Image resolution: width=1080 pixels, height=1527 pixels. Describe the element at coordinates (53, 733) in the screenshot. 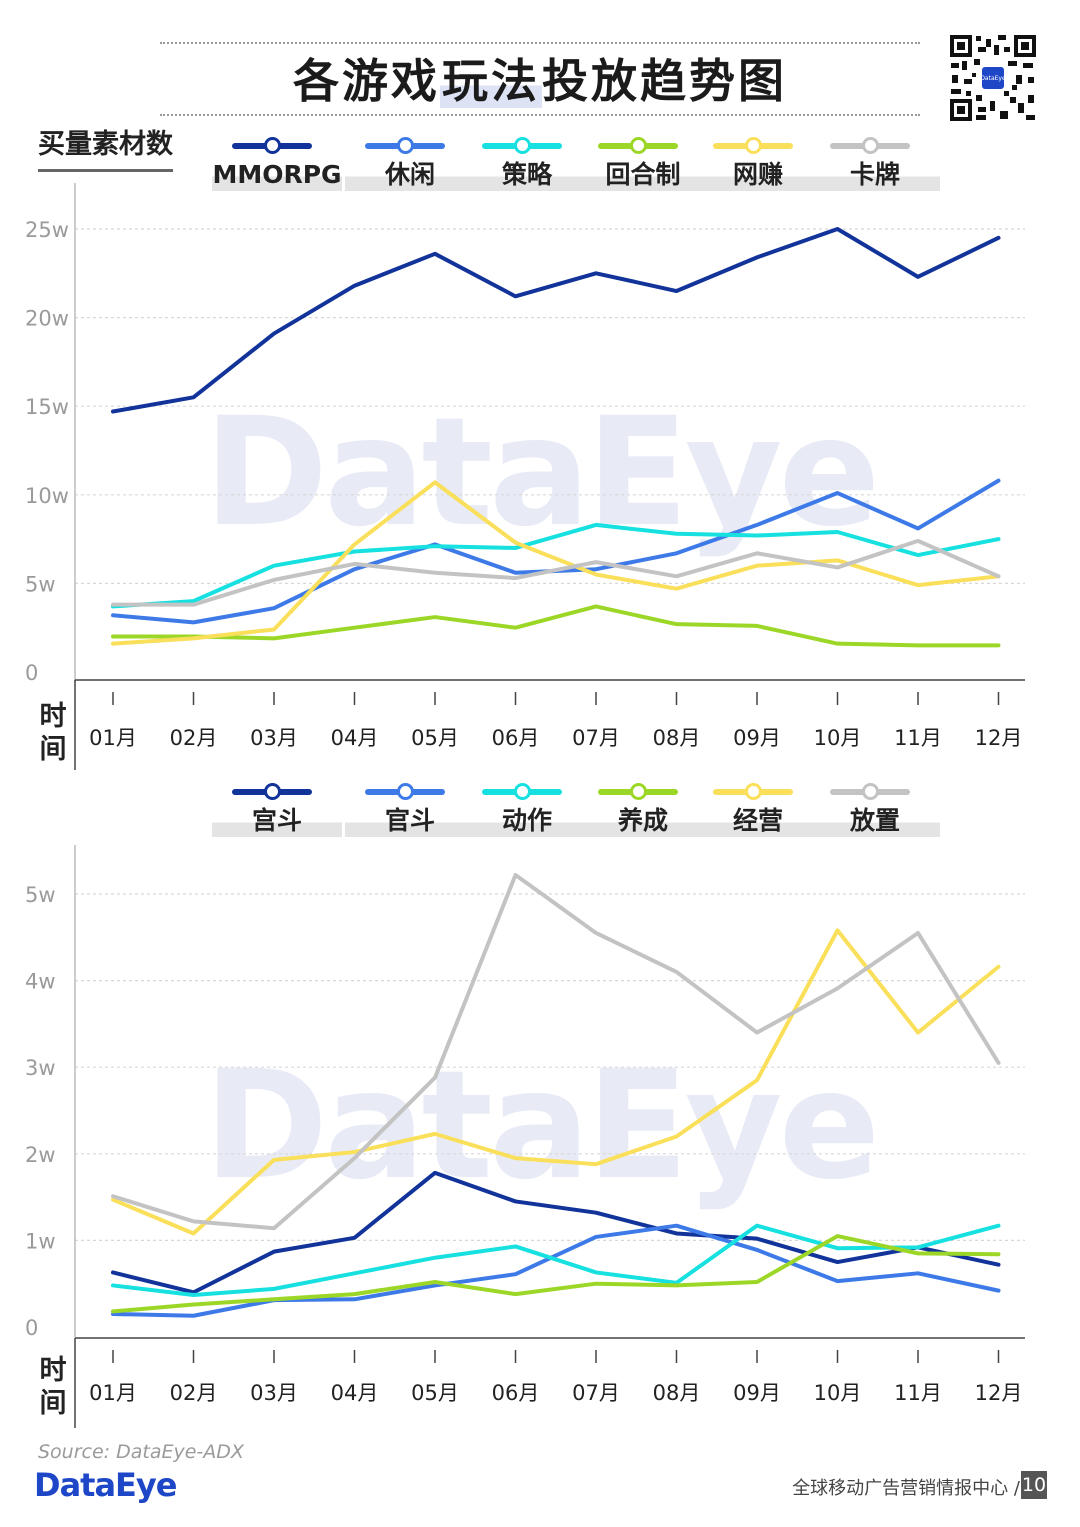

I see `time-axis-label-1: 时 间` at that location.